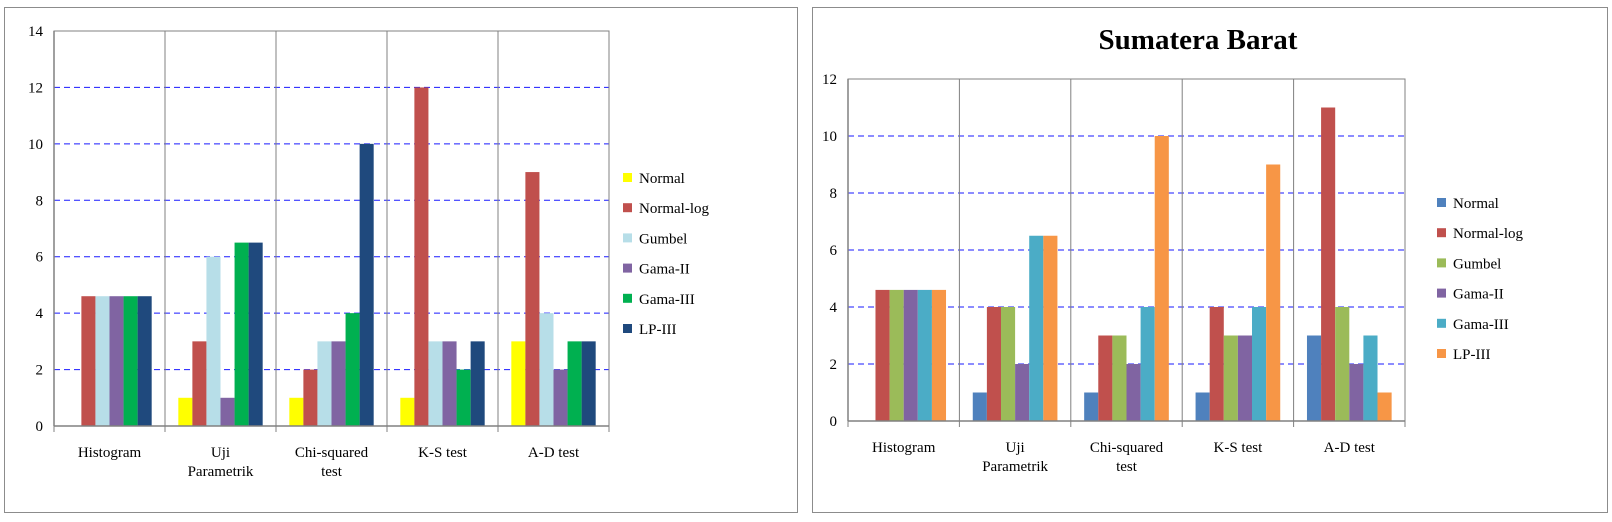  What do you see at coordinates (220, 453) in the screenshot?
I see `category-label: Uji` at bounding box center [220, 453].